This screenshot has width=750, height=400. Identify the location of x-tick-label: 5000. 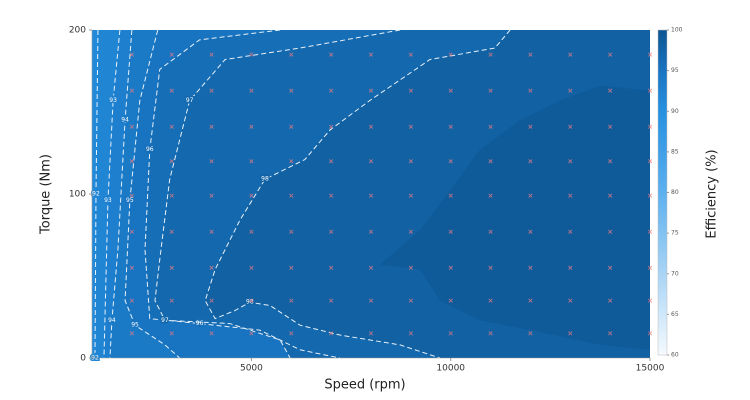
(251, 369).